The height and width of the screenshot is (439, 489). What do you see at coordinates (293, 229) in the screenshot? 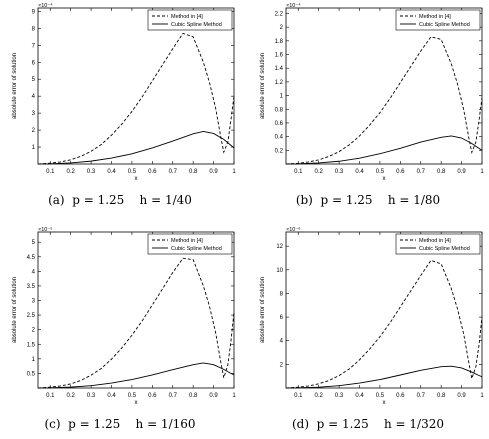
I see `exponent-label: ×10⁻⁶` at bounding box center [293, 229].